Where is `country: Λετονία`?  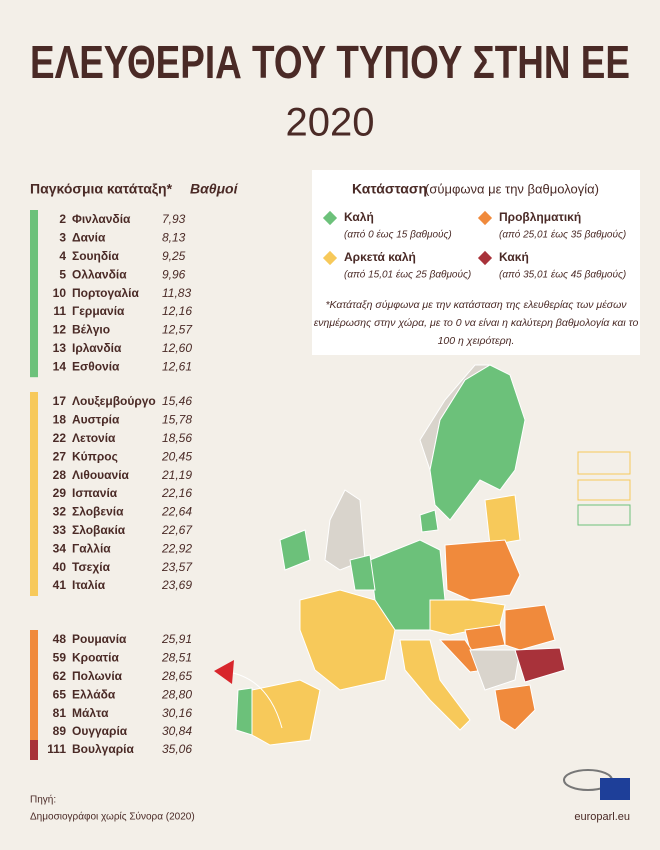 country: Λετονία is located at coordinates (94, 438).